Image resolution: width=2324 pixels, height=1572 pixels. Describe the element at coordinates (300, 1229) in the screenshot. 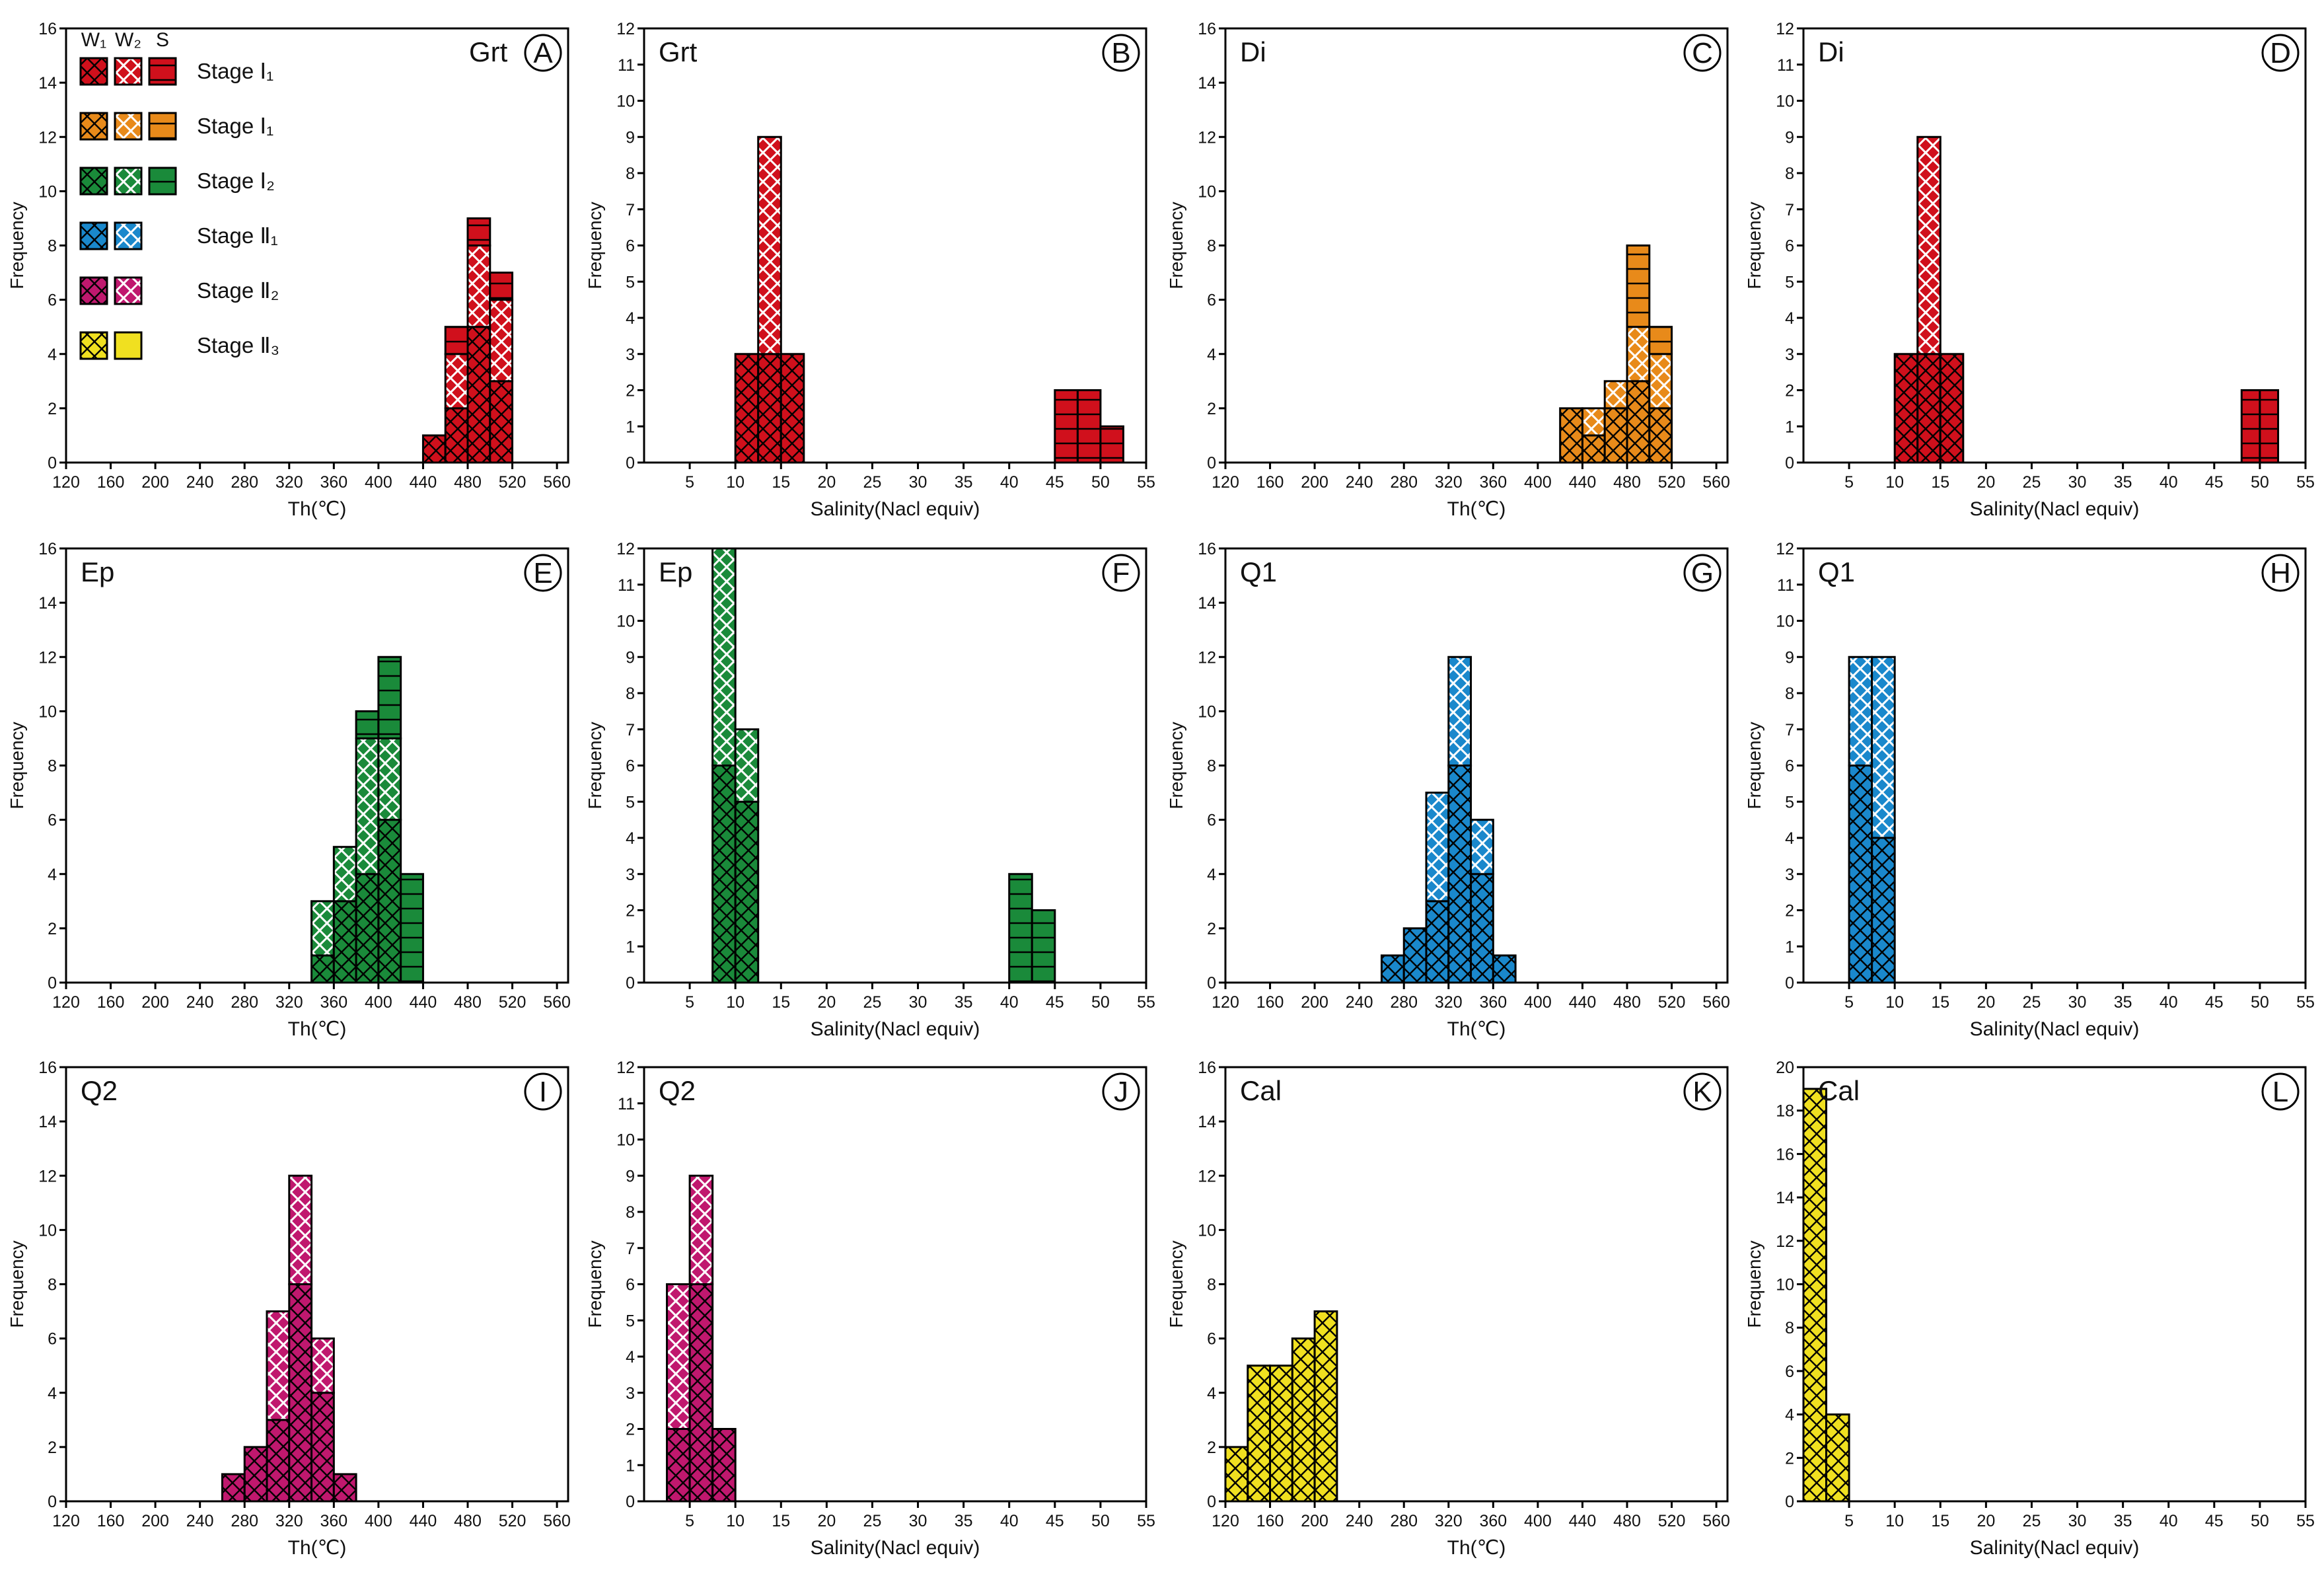

I see `bar-segment-i-3-w2` at that location.